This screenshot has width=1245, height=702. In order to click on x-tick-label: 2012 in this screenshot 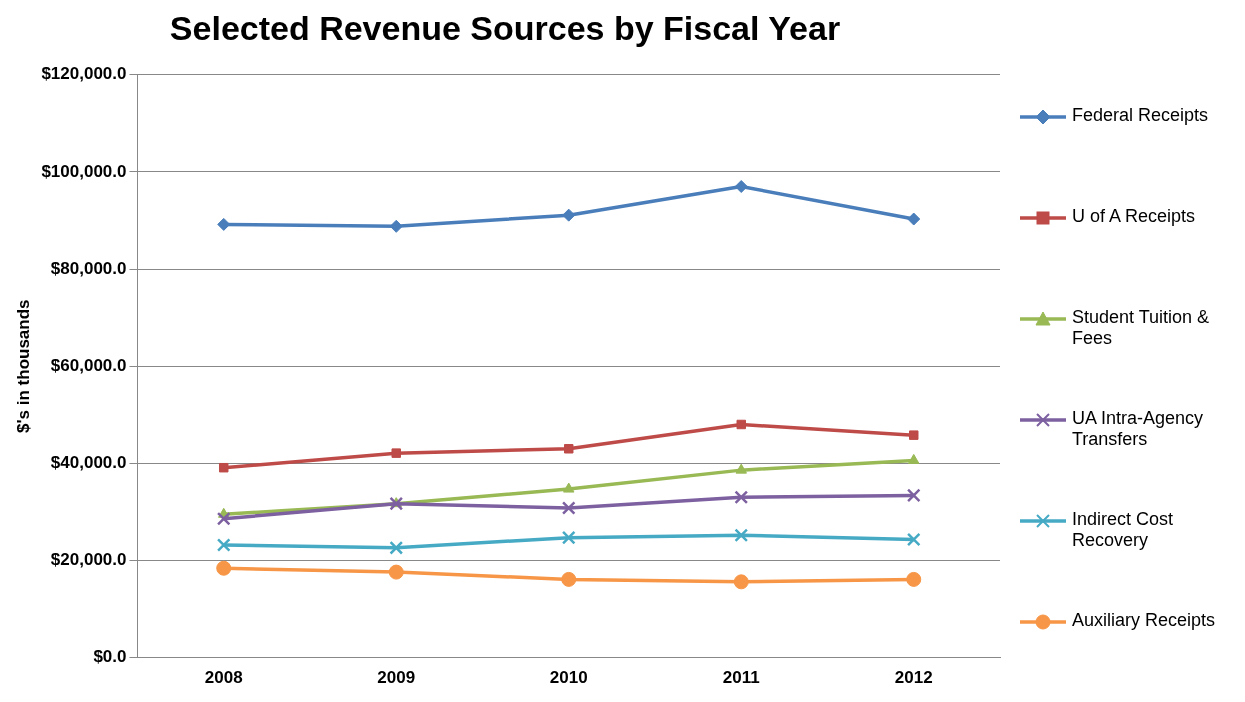, I will do `click(913, 678)`.